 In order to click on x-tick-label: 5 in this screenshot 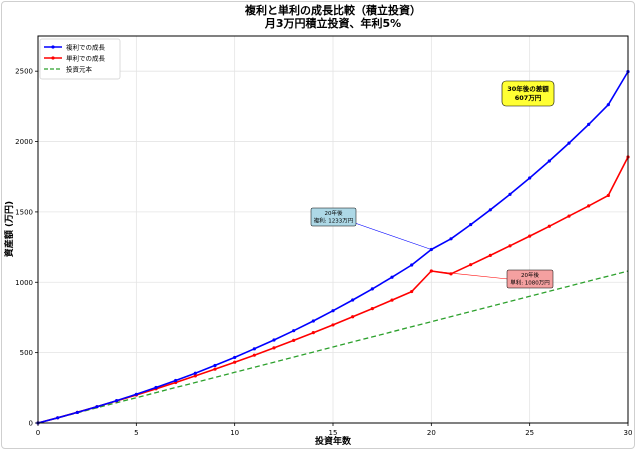, I will do `click(136, 433)`.